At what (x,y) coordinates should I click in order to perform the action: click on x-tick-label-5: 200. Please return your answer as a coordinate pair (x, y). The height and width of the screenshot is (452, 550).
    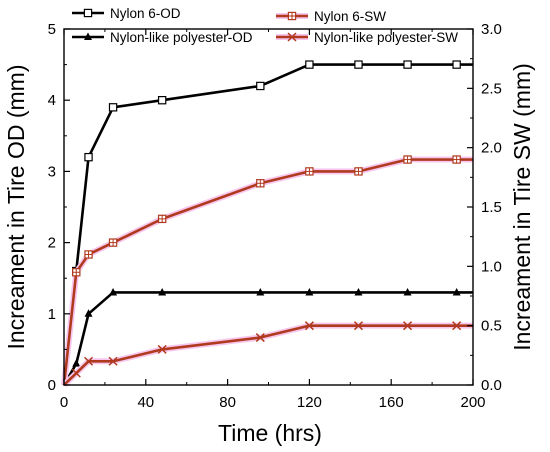
    Looking at the image, I should click on (472, 402).